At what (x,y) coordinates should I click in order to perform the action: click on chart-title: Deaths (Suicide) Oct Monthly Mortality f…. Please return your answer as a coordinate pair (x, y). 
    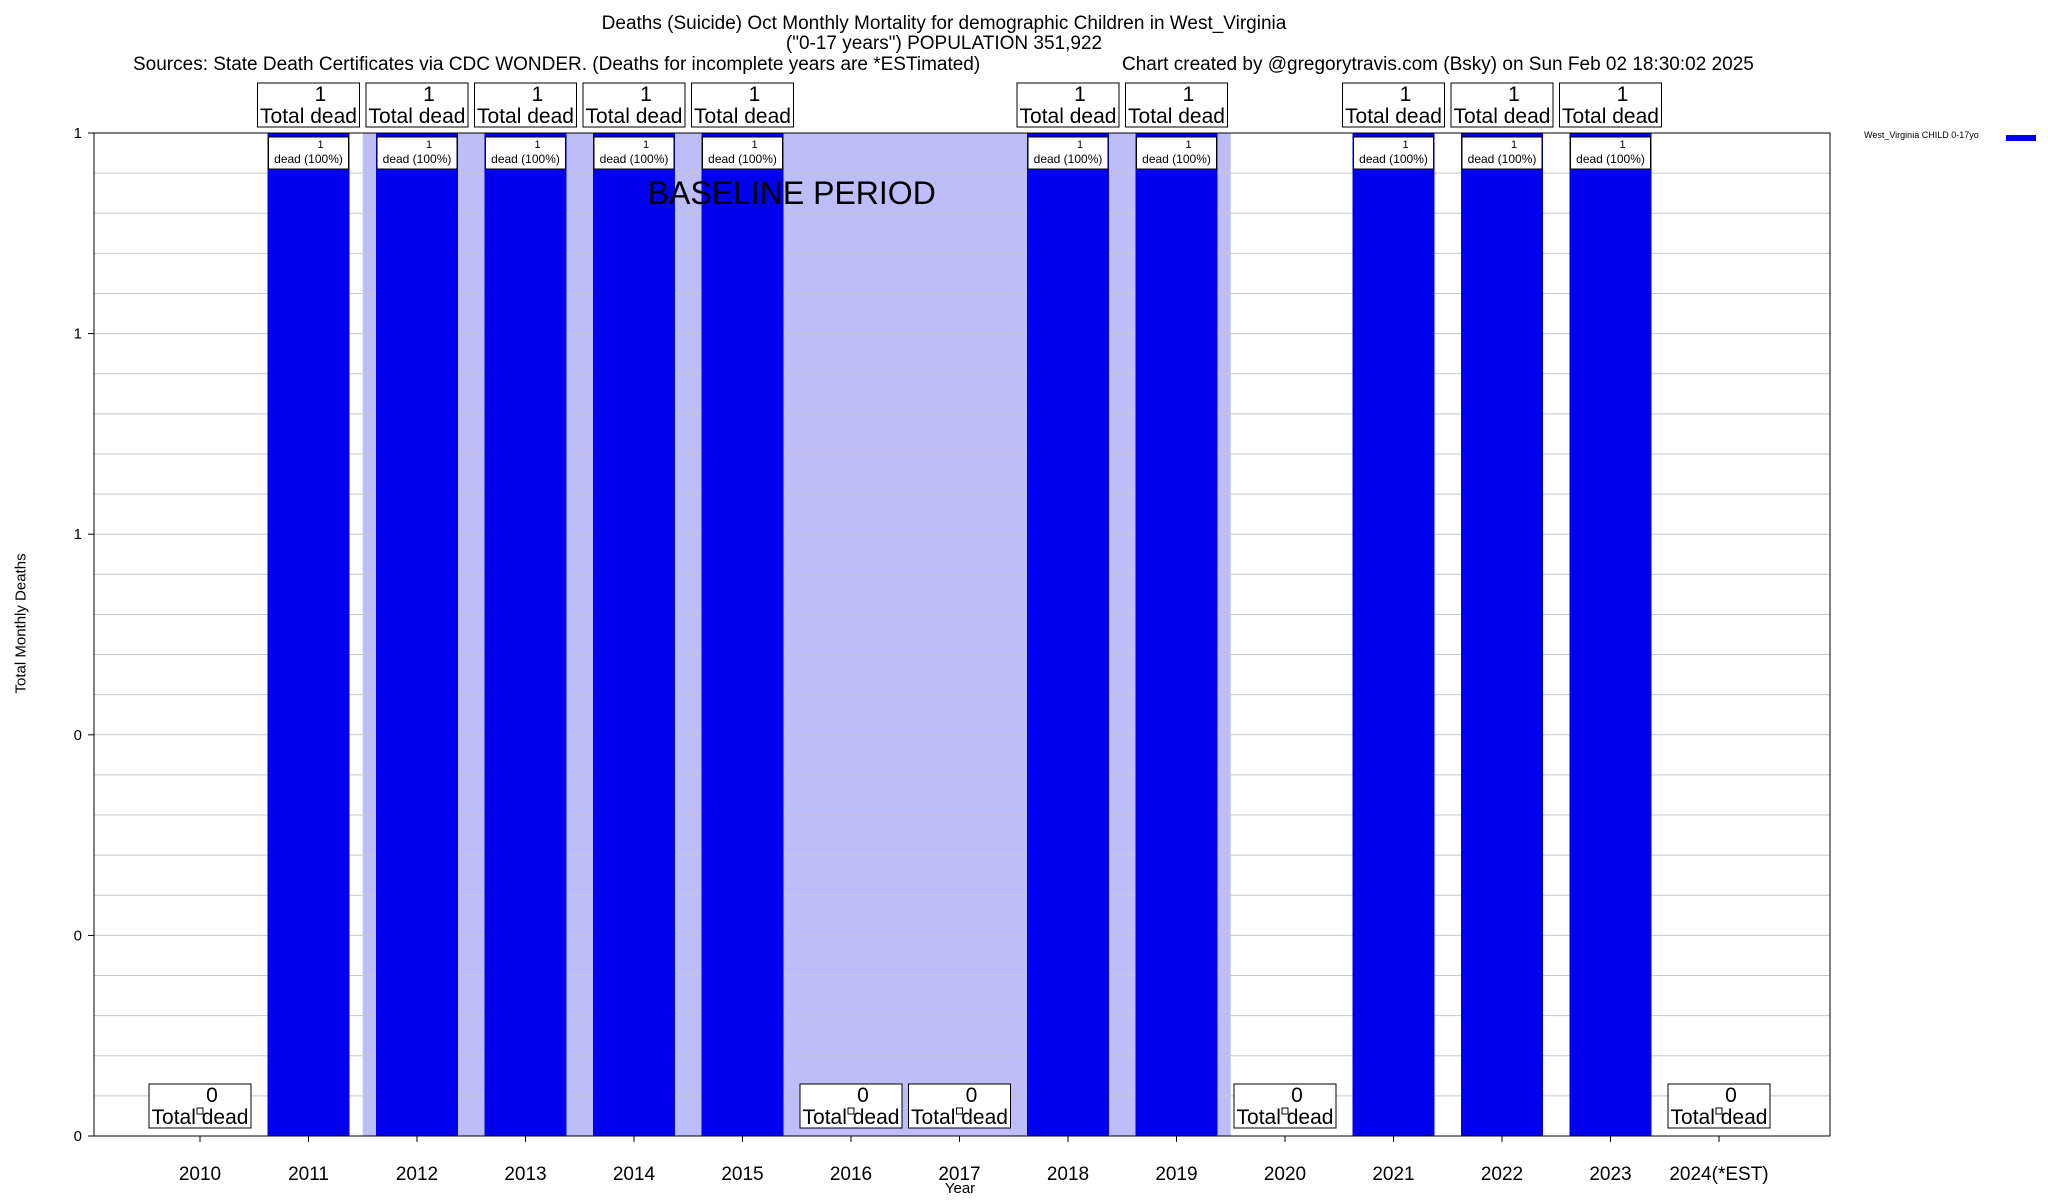
    Looking at the image, I should click on (944, 23).